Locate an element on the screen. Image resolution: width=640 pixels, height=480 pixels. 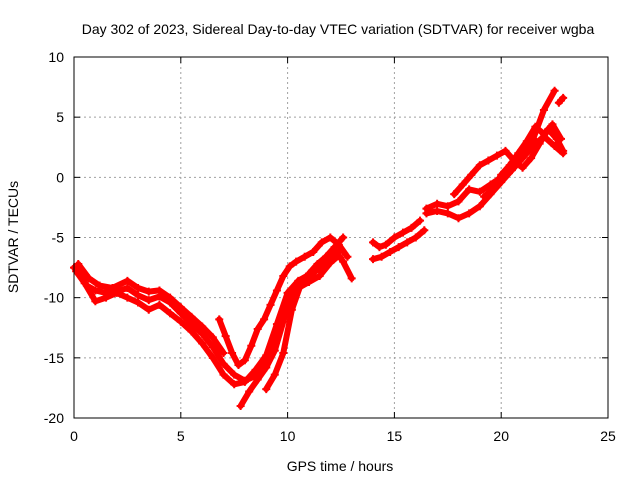
y-tick-label: 10 is located at coordinates (56, 57).